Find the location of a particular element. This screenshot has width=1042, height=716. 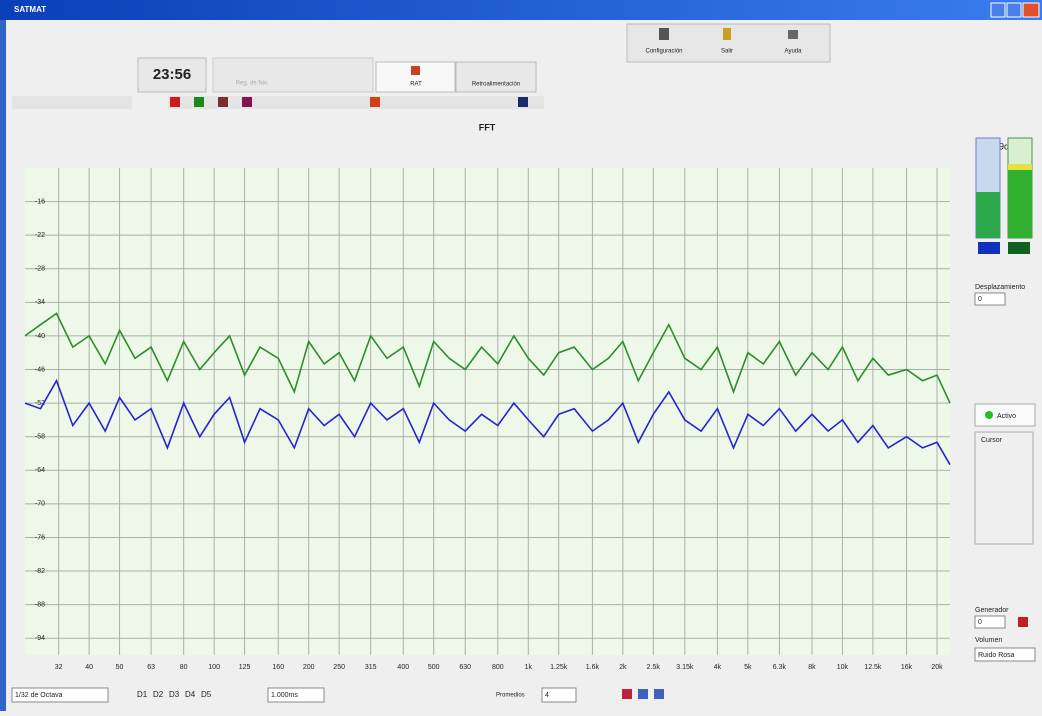

rat-icon is located at coordinates (415, 70).